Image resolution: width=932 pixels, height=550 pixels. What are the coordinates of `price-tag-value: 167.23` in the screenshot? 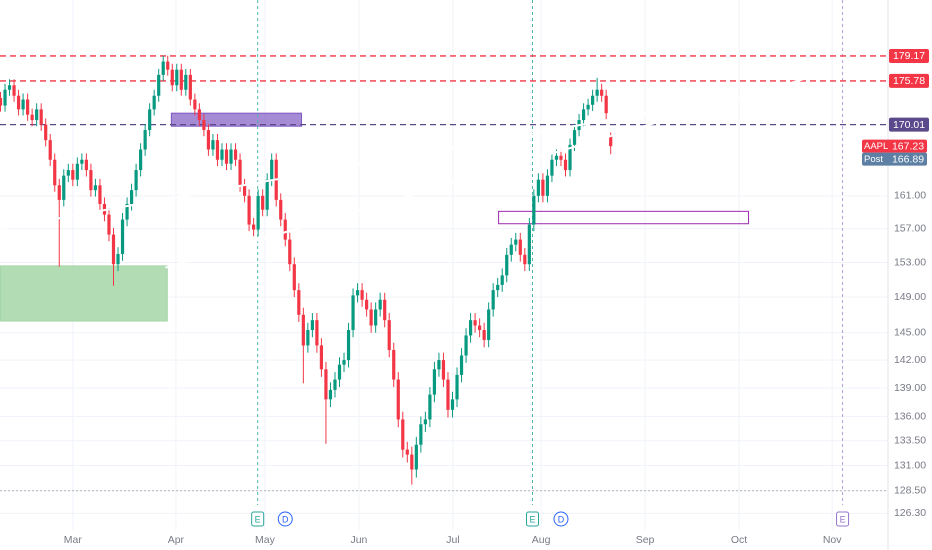 It's located at (908, 146).